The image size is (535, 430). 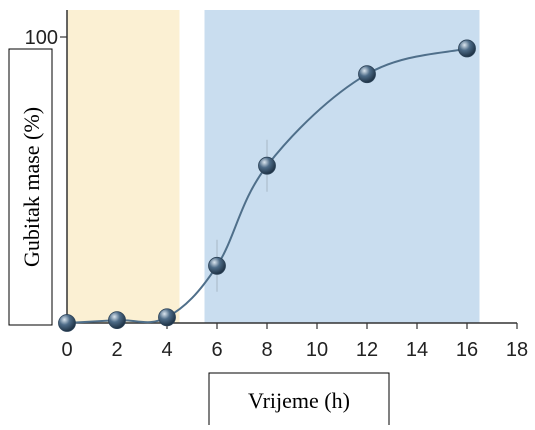 What do you see at coordinates (66, 350) in the screenshot?
I see `x-tick-label: 0` at bounding box center [66, 350].